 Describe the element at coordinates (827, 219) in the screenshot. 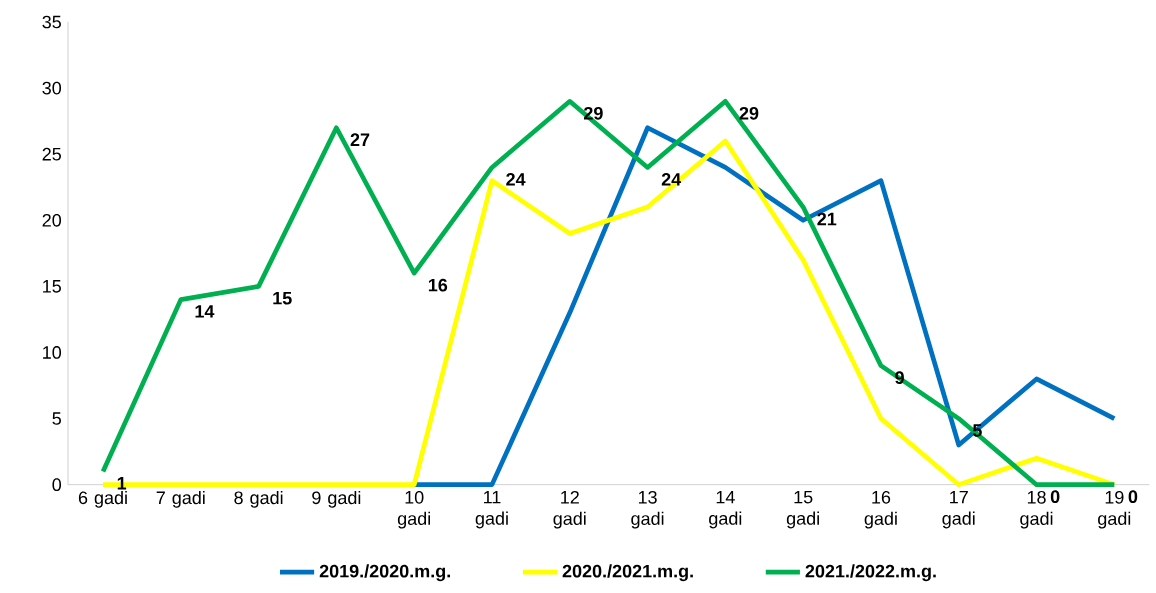

I see `data-label: 21` at that location.